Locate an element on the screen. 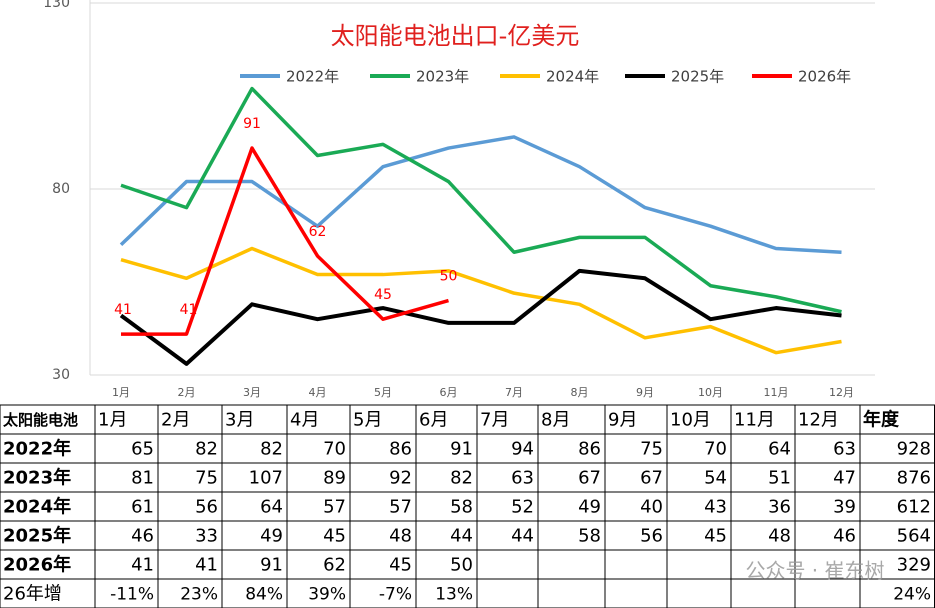  table-cell: 65 is located at coordinates (142, 449).